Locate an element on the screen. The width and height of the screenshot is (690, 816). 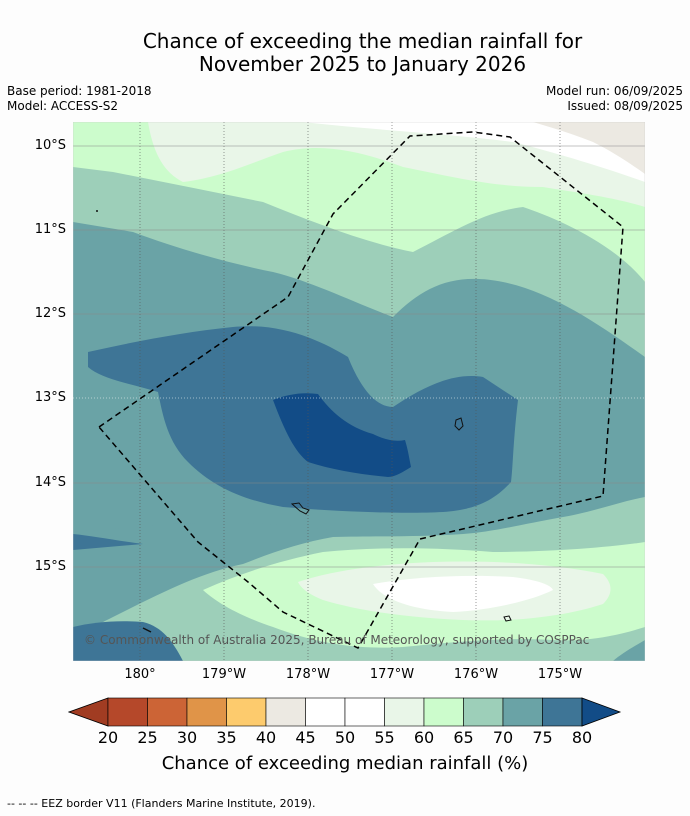
colorbar-tick-label: 35 is located at coordinates (226, 737).